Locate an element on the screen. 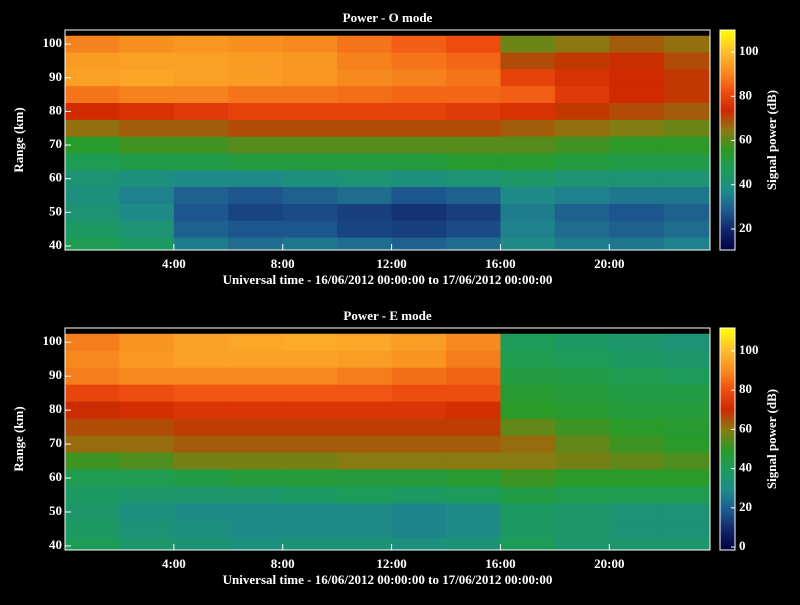 The height and width of the screenshot is (605, 800). colorbar-label: Signal power (dB) is located at coordinates (771, 439).